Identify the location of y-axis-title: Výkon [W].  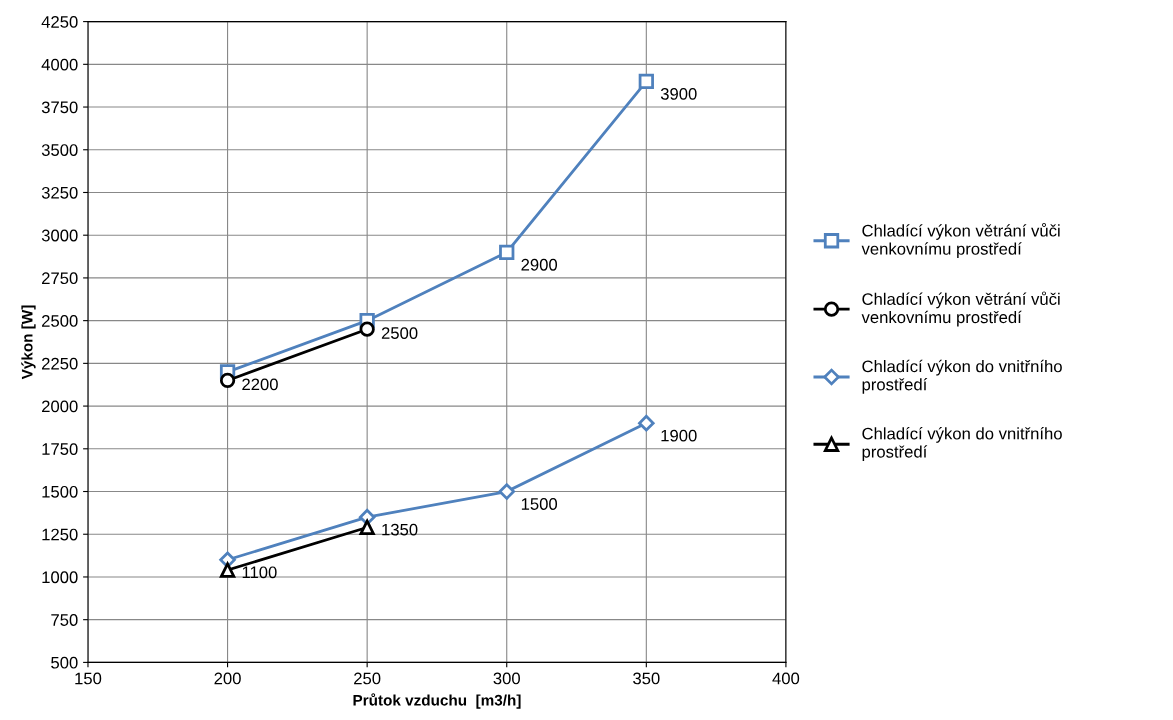
(28, 342).